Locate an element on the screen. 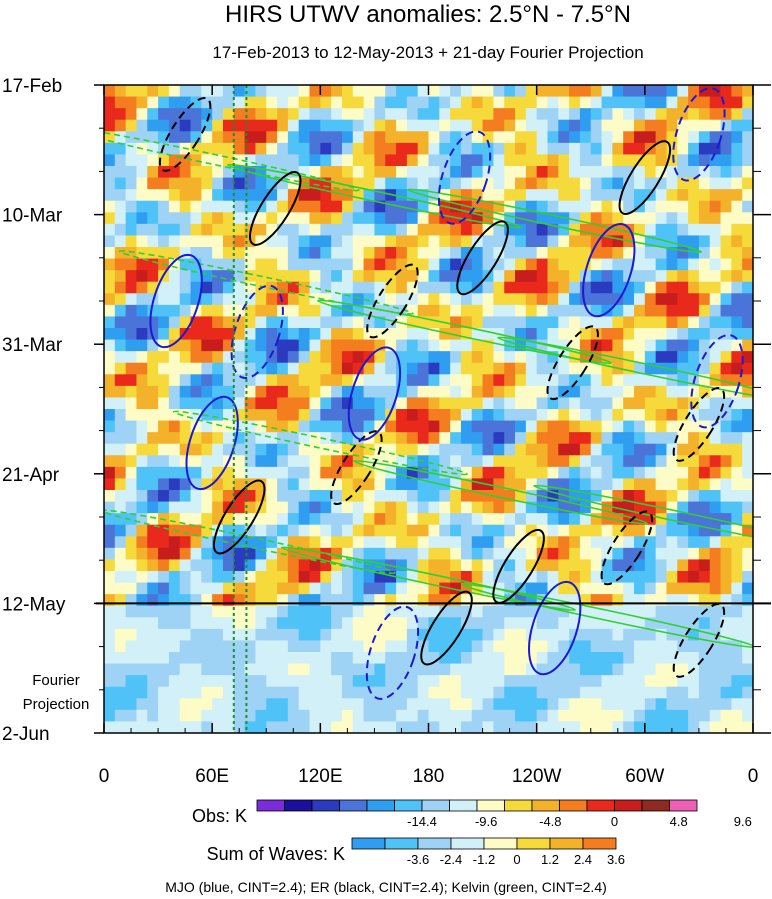 This screenshot has width=772, height=899. x-tick-label: 60W is located at coordinates (644, 776).